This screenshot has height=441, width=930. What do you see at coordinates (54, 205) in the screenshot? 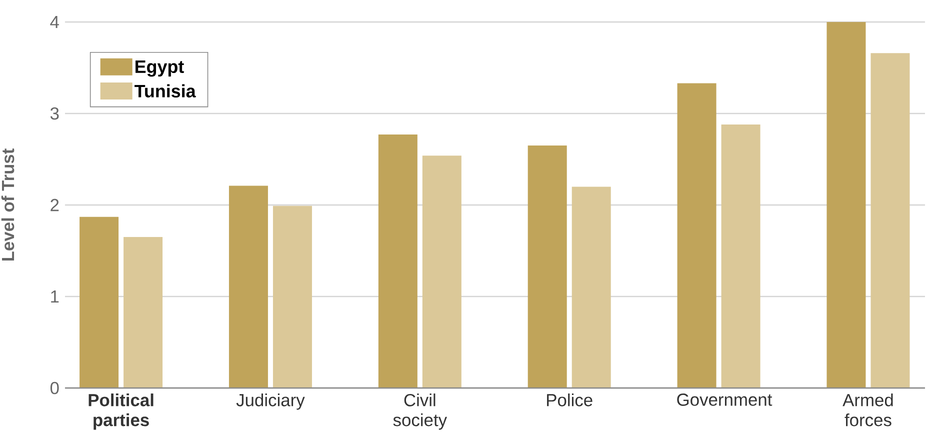
I see `y-tick-label: 2` at bounding box center [54, 205].